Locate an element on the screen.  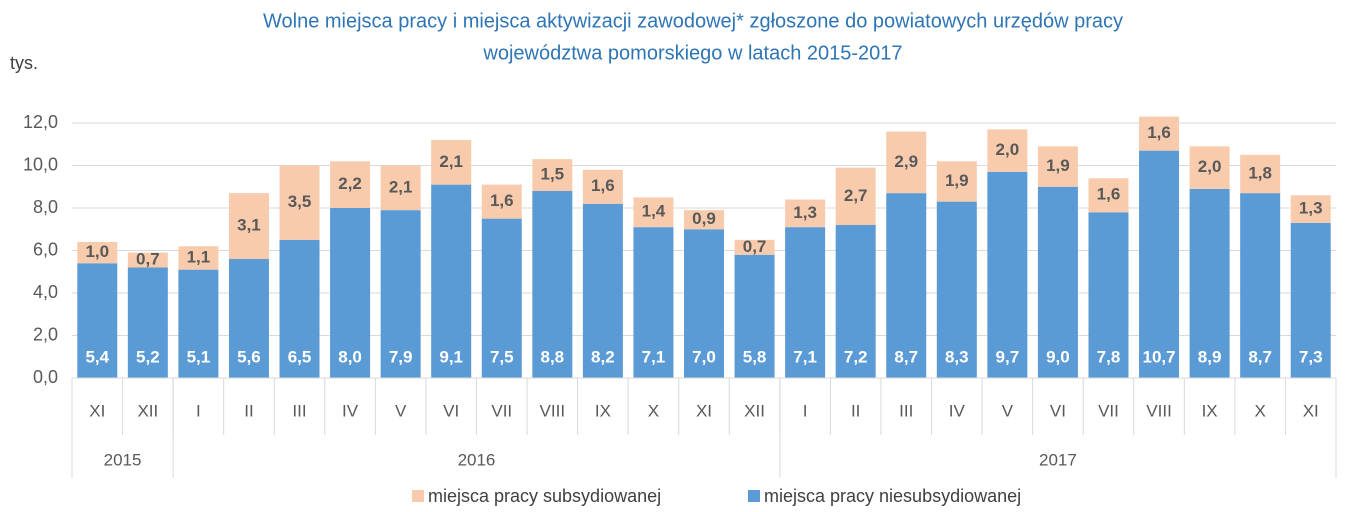
data-label: 7,1 is located at coordinates (654, 356).